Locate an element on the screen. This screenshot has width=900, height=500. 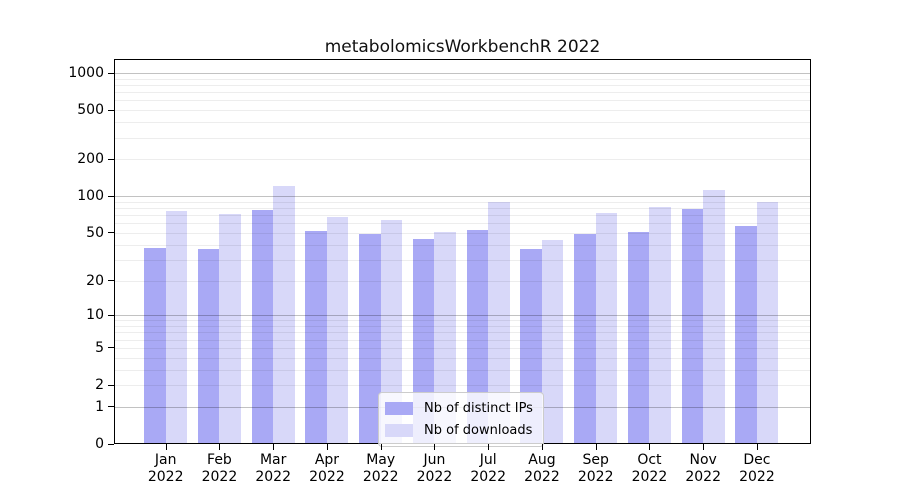
x-tick-month: Jul is located at coordinates (488, 460).